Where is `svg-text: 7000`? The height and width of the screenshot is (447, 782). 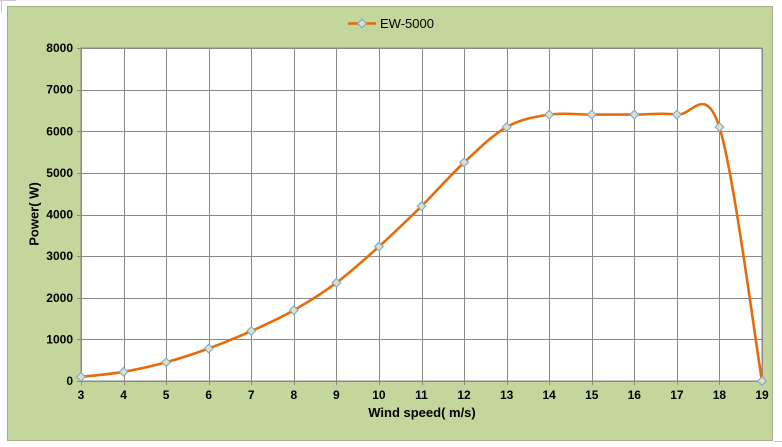 svg-text: 7000 is located at coordinates (59, 90).